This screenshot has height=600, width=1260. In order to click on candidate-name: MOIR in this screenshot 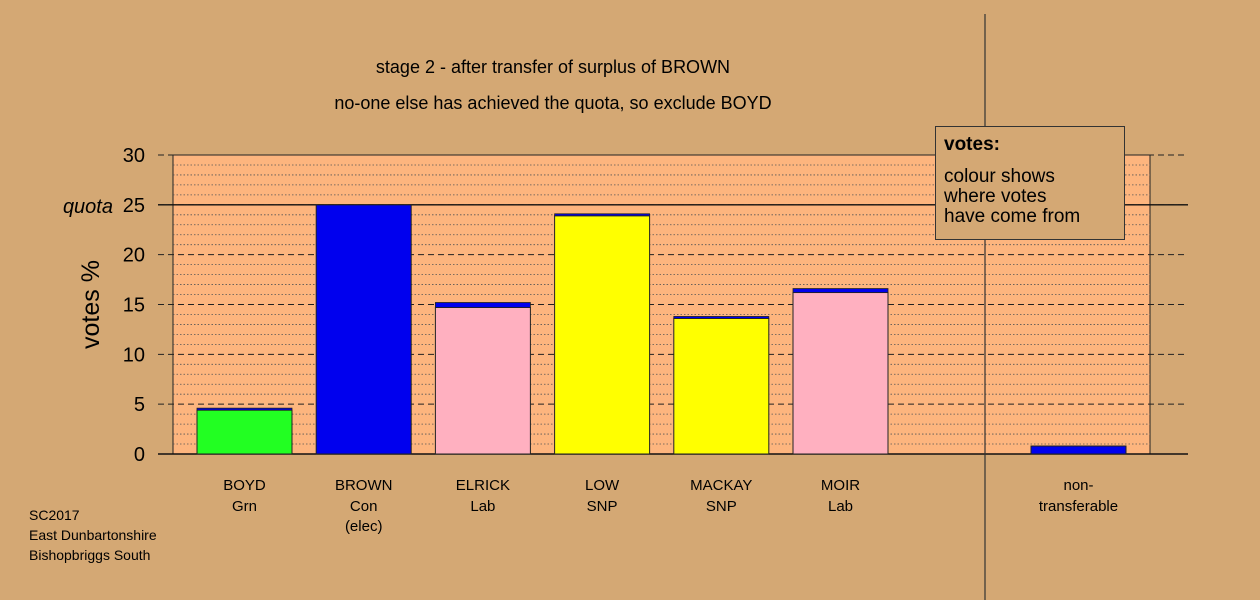, I will do `click(840, 485)`.